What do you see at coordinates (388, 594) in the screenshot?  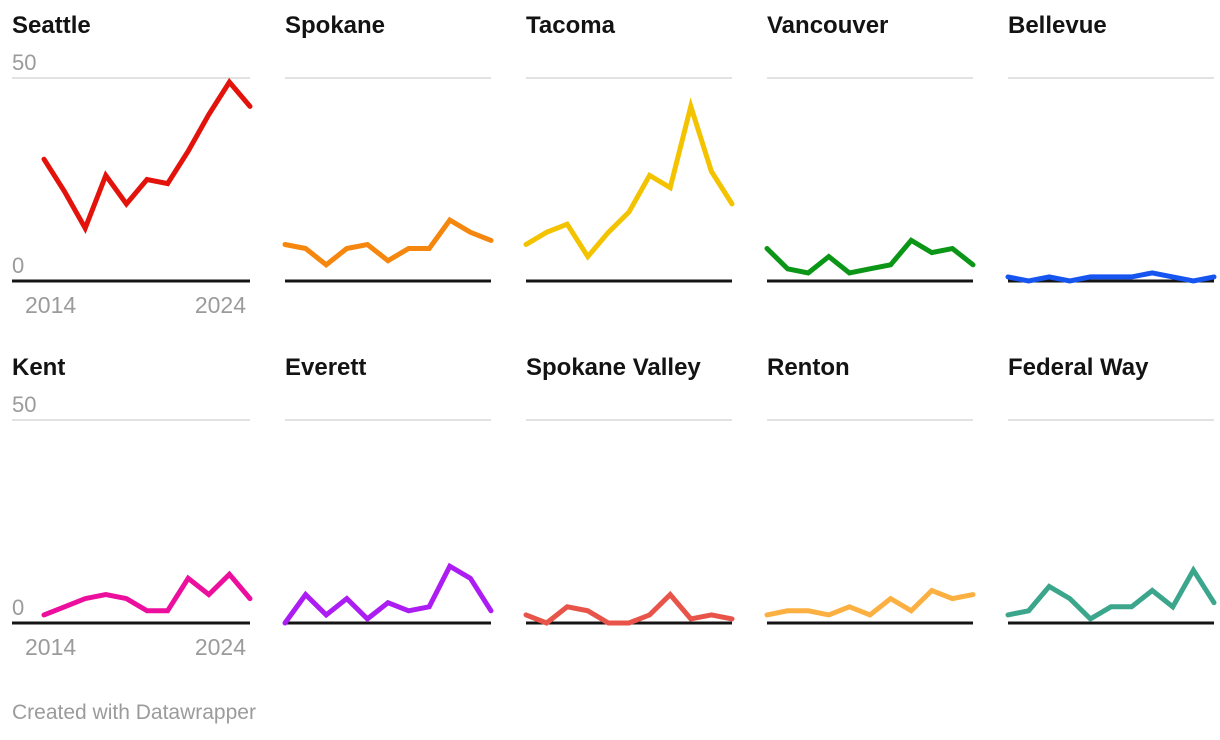 I see `data-line-everett` at bounding box center [388, 594].